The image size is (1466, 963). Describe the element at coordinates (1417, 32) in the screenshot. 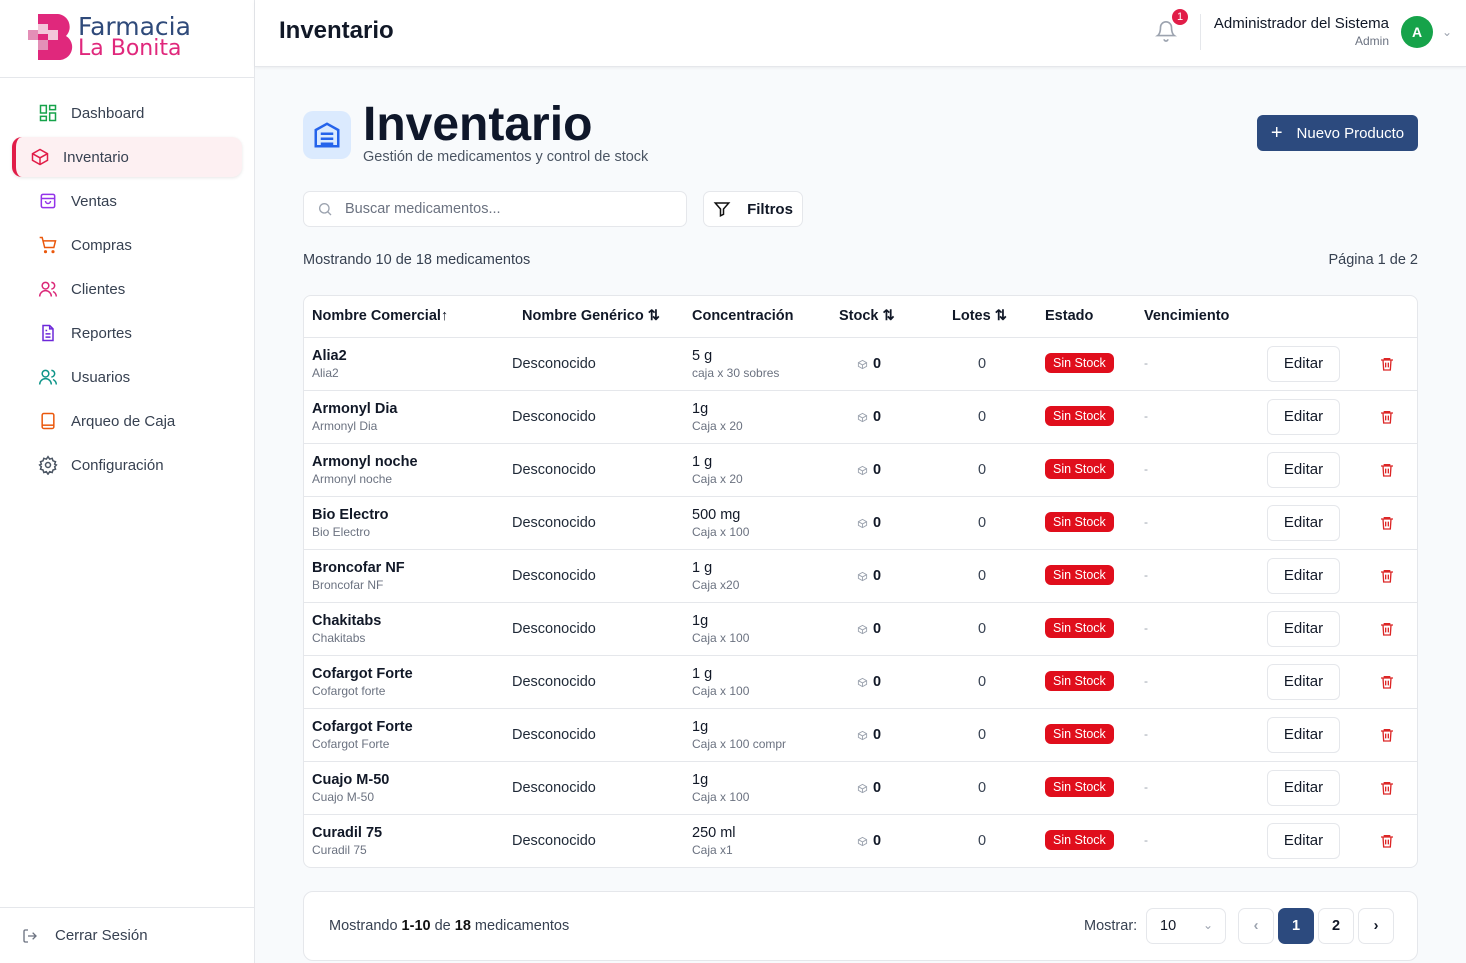

I see `avatar: A` at that location.